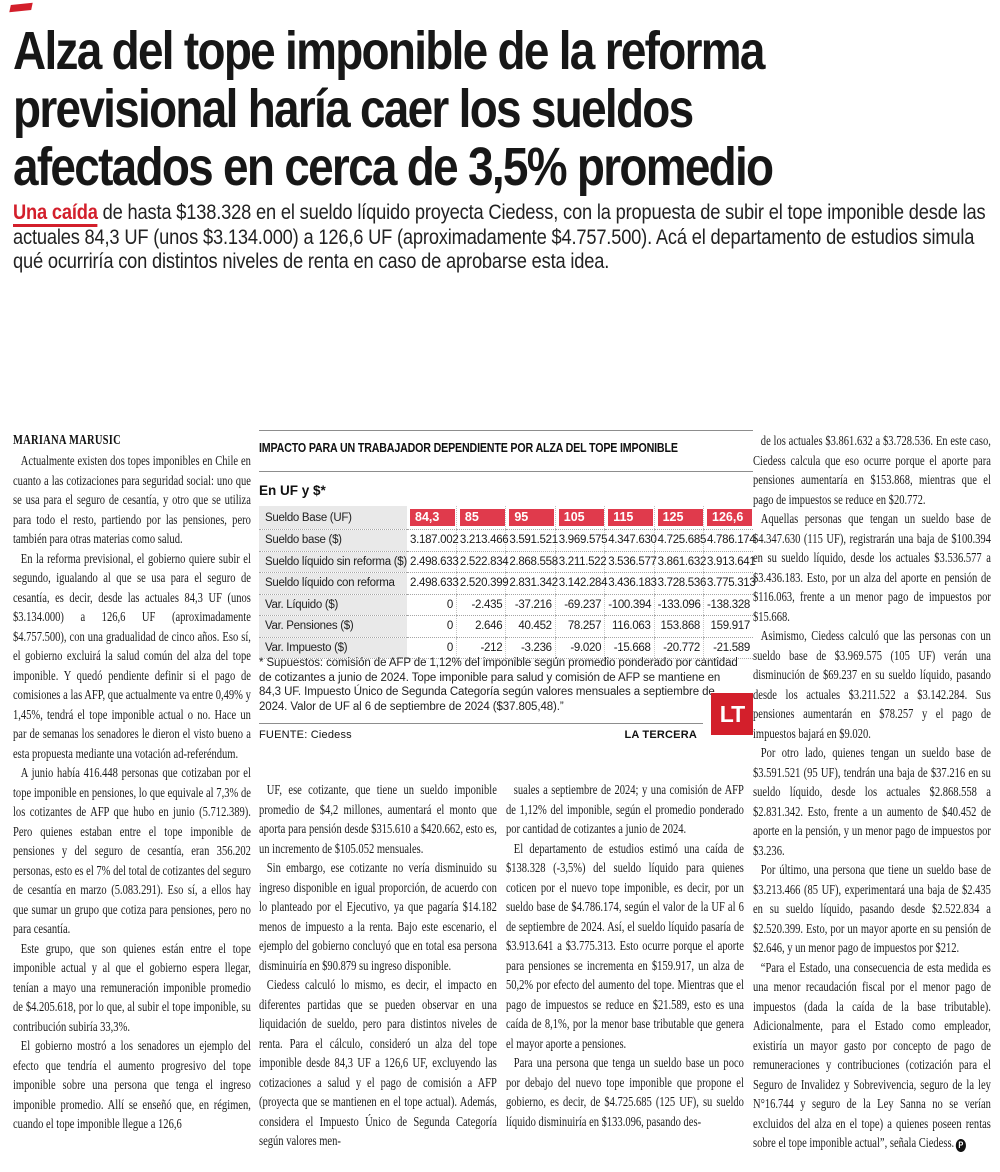  I want to click on table-value-cell: -69.237, so click(579, 605).